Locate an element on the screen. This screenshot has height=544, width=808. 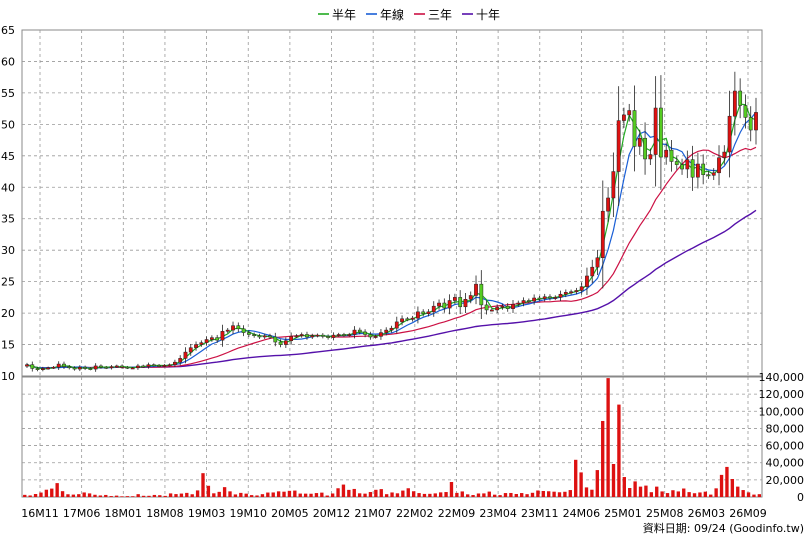
price-tick-label: 50 is located at coordinates (8, 124).